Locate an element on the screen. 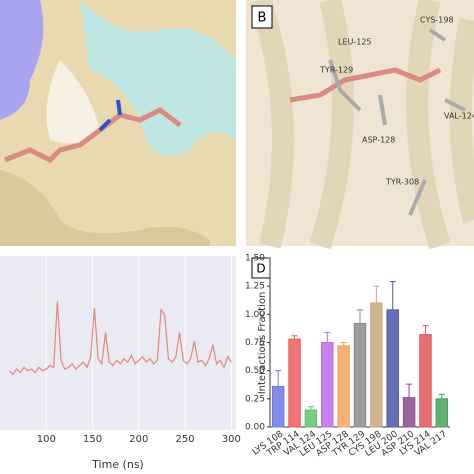  y-tick-label: 0.25 is located at coordinates (255, 399).